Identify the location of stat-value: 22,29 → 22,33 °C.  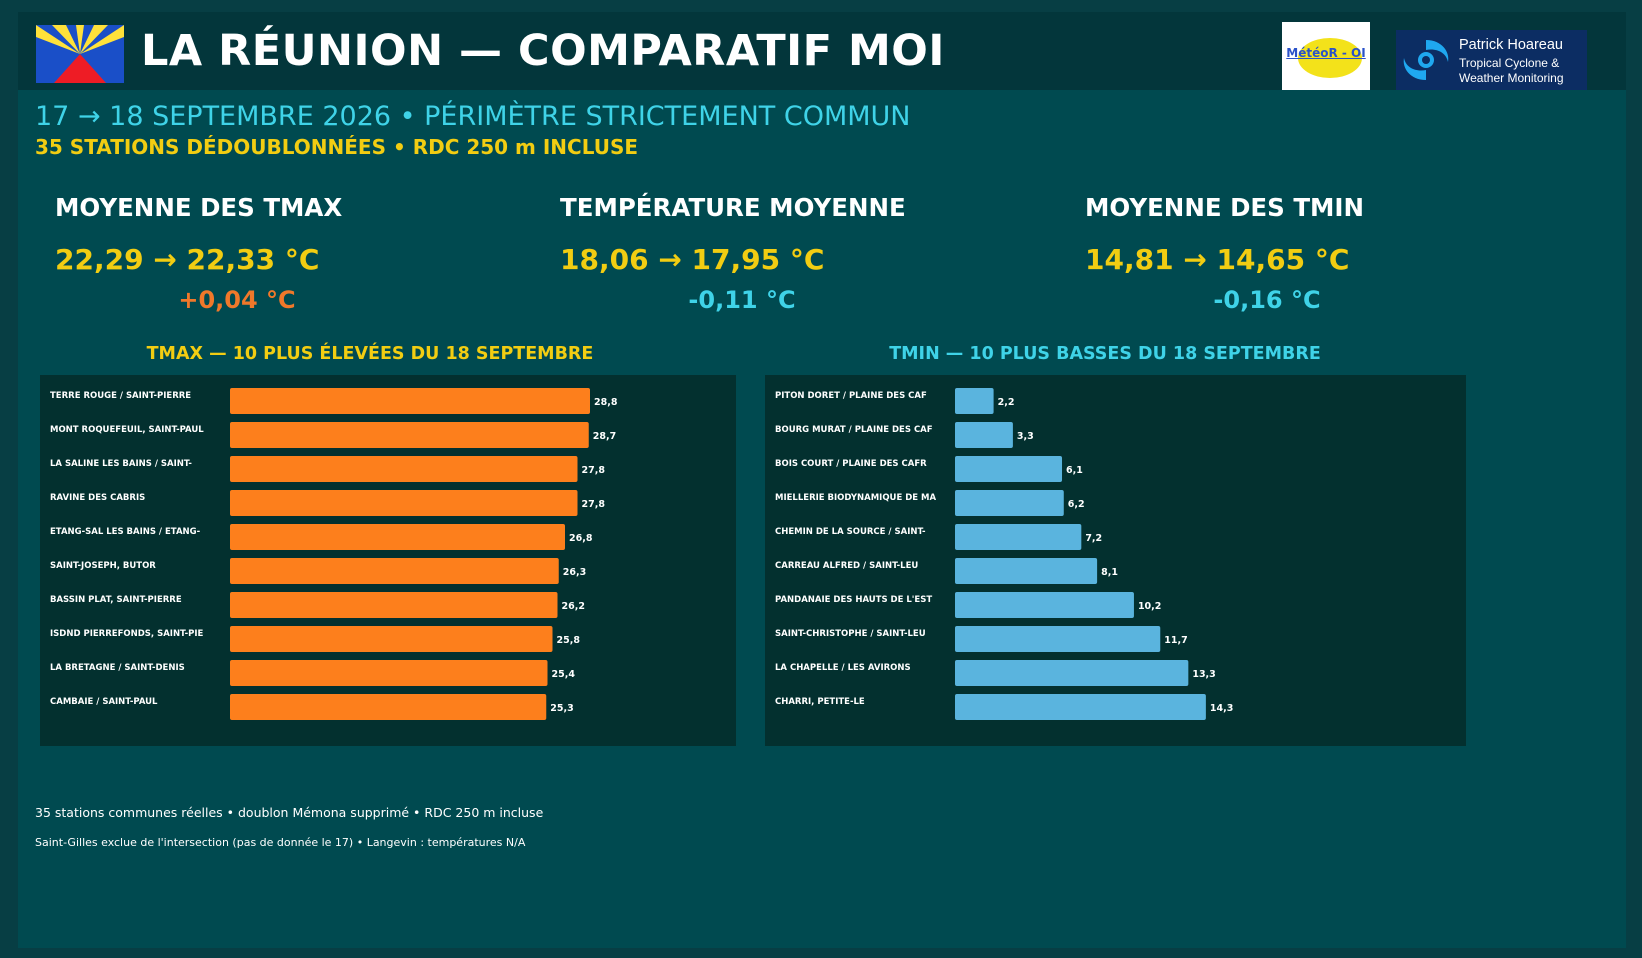
(187, 259).